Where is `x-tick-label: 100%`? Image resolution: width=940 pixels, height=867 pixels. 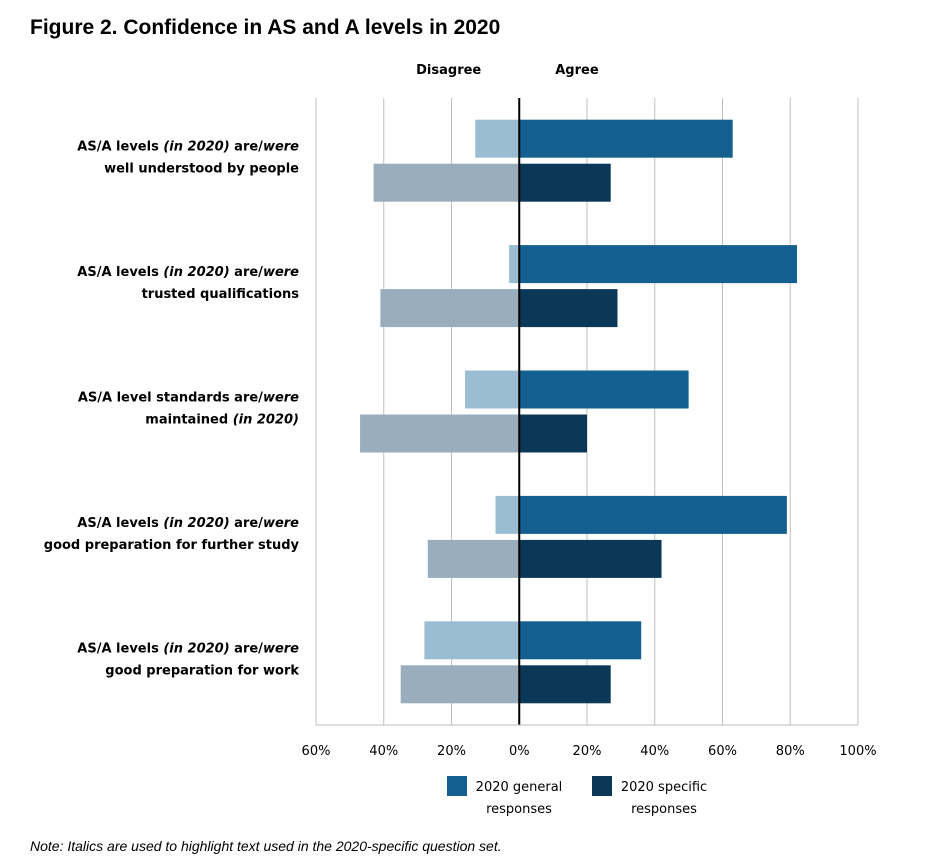
x-tick-label: 100% is located at coordinates (857, 751).